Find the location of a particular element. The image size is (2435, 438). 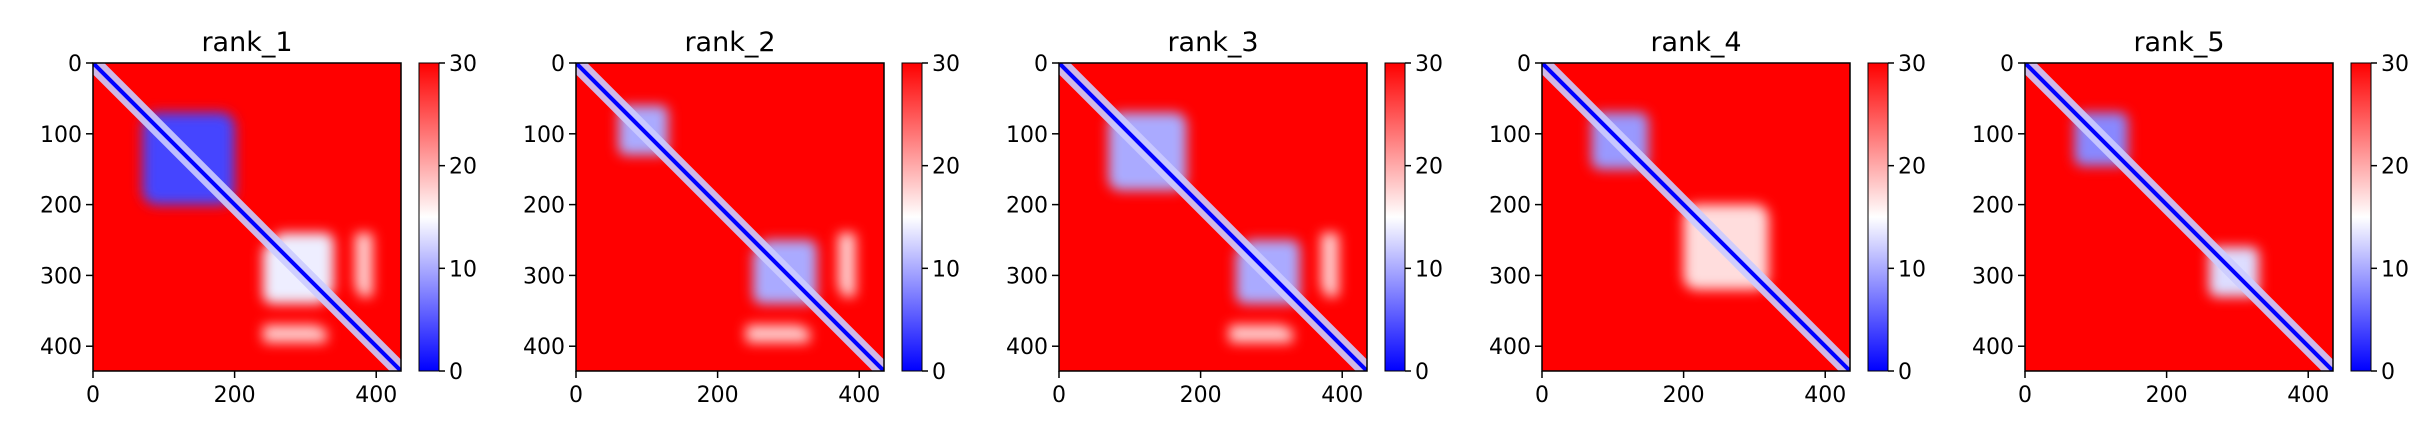

chart-title: rank_3 is located at coordinates (1212, 42).